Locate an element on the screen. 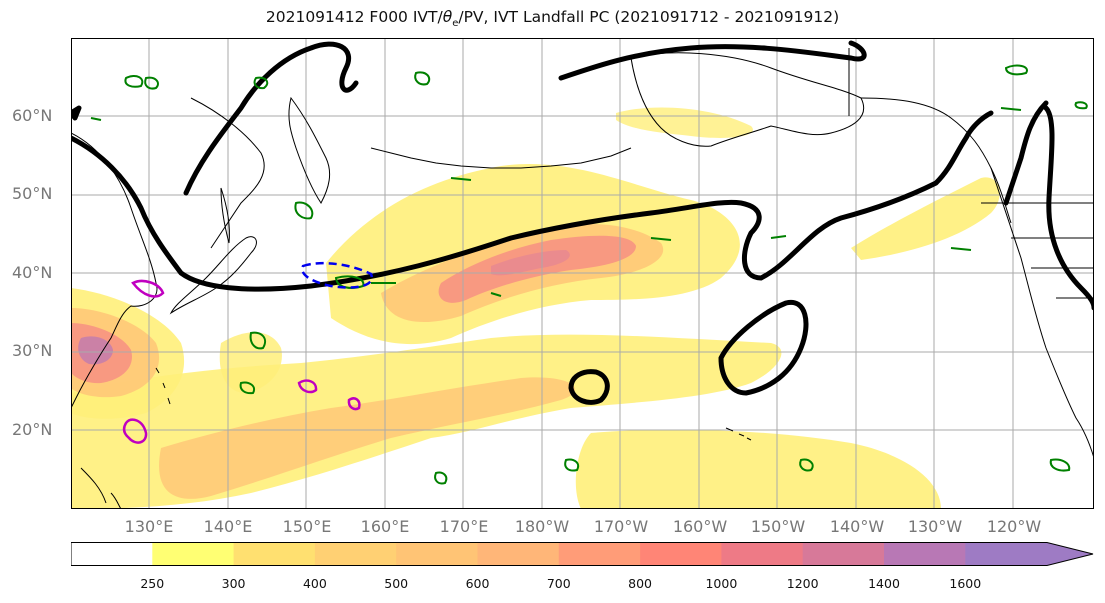  coast-gulf-alaska is located at coordinates (936, 160).